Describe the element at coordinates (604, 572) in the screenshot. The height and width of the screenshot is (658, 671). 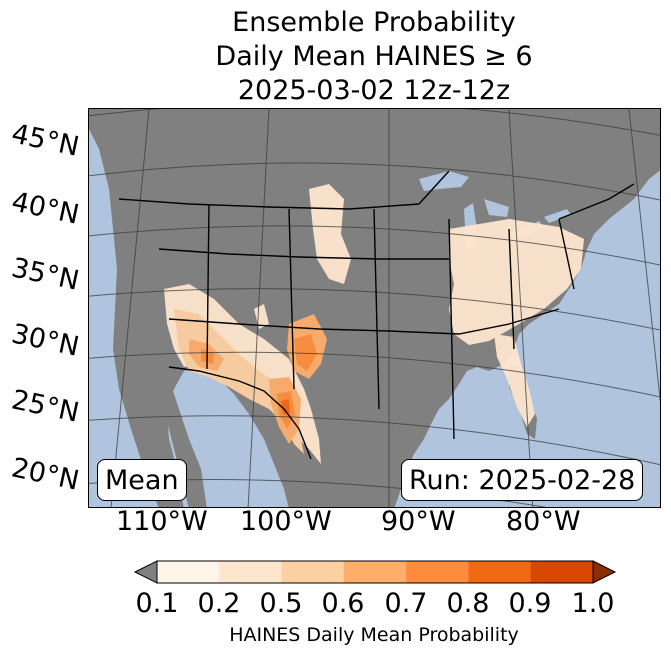
I see `colorbar-over-arrow` at that location.